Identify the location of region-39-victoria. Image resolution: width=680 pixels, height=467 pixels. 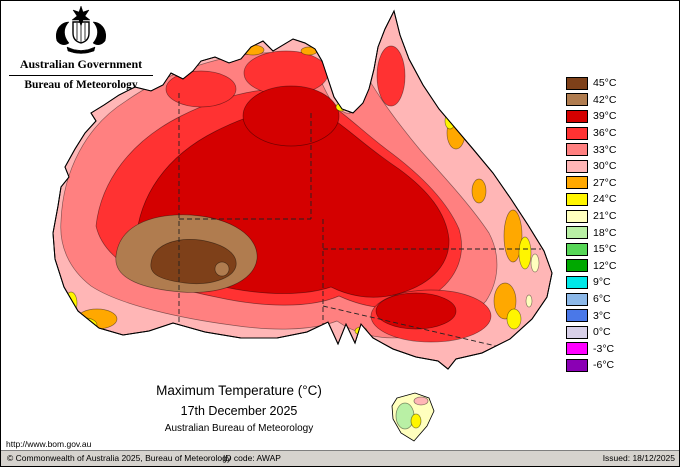
(416, 311).